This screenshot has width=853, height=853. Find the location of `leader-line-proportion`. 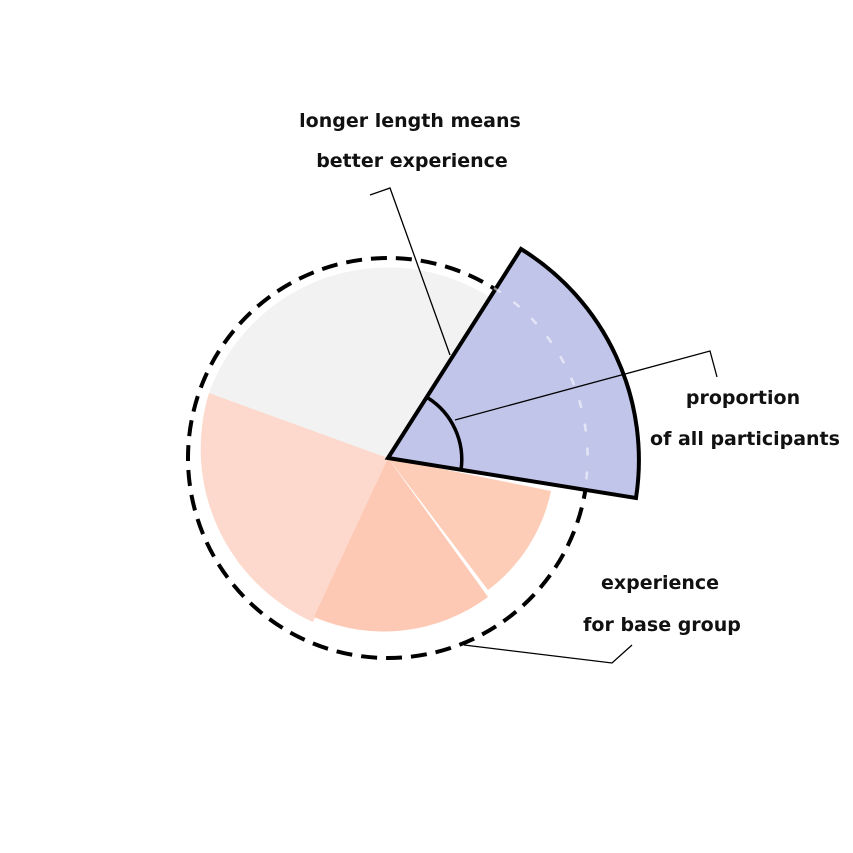

leader-line-proportion is located at coordinates (586, 385).